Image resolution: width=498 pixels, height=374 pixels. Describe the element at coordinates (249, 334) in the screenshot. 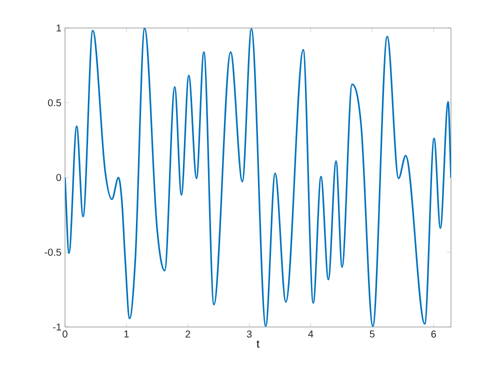

I see `x-tick-label: 3` at that location.